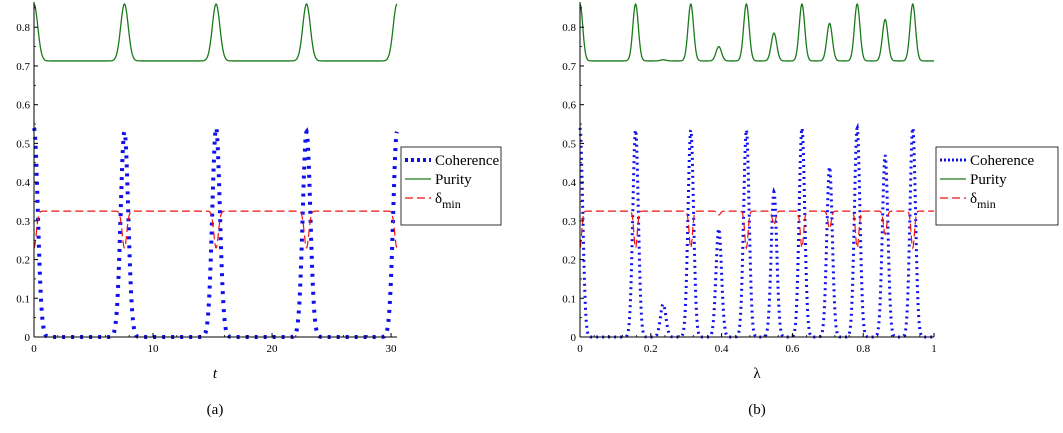  What do you see at coordinates (569, 183) in the screenshot?
I see `y-tick-label-b: 0.4` at bounding box center [569, 183].